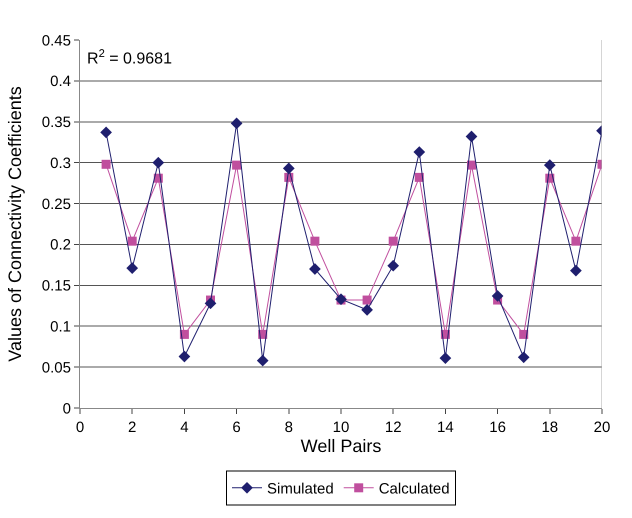 Image resolution: width=632 pixels, height=518 pixels. What do you see at coordinates (56, 286) in the screenshot?
I see `y-tick-label: 0.15` at bounding box center [56, 286].